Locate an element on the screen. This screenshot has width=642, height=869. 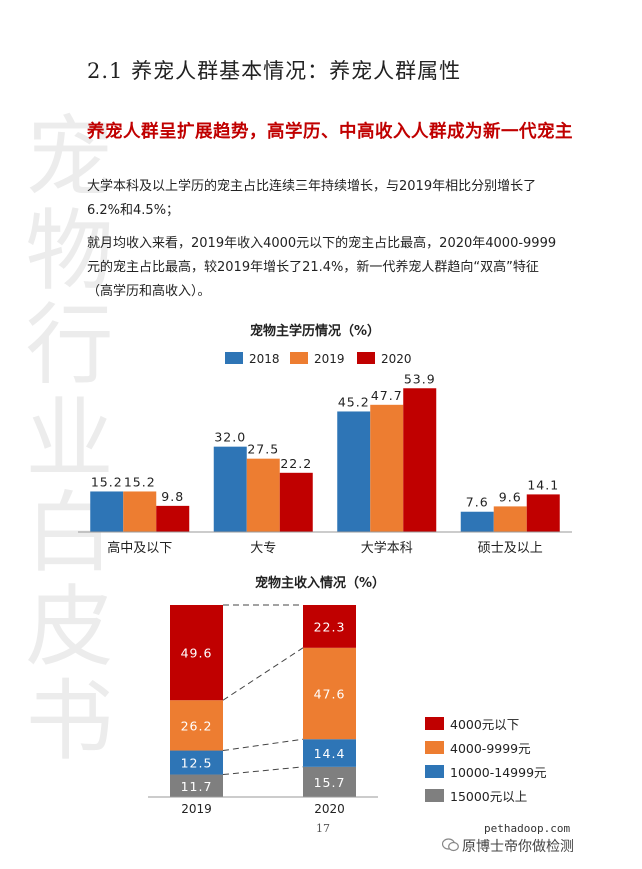
stack-seg-10000-14999元-2020 is located at coordinates (329, 753).